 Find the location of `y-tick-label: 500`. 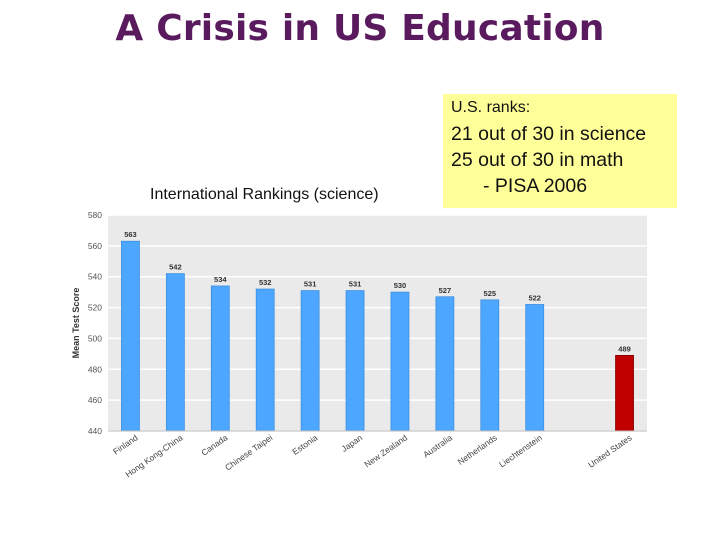

y-tick-label: 500 is located at coordinates (95, 338).